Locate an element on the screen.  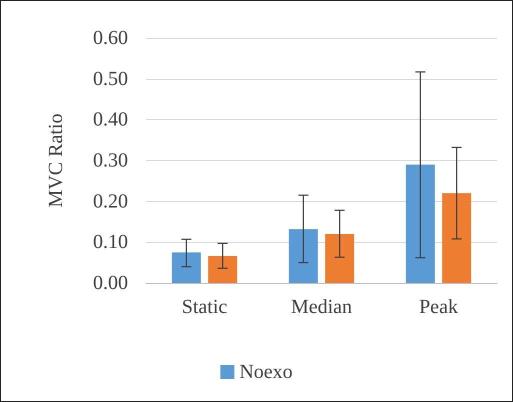
y-tick-label: 0.40 is located at coordinates (110, 119).